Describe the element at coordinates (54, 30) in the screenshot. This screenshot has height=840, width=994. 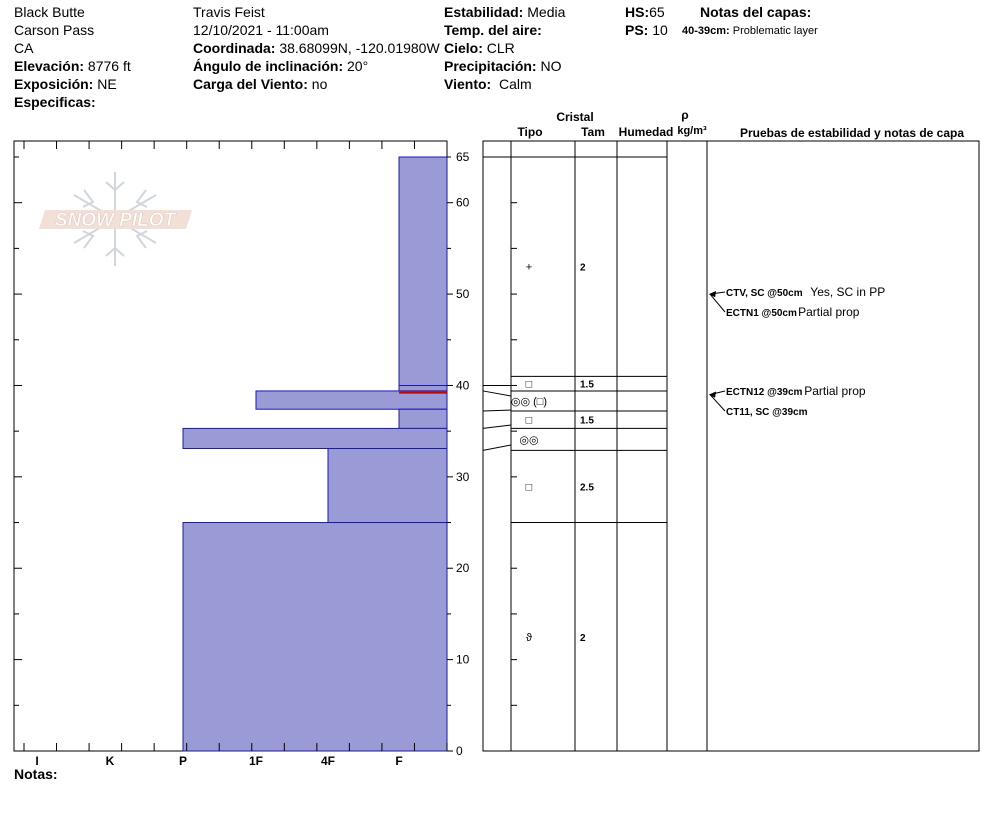
I see `area-name: Carson Pass` at that location.